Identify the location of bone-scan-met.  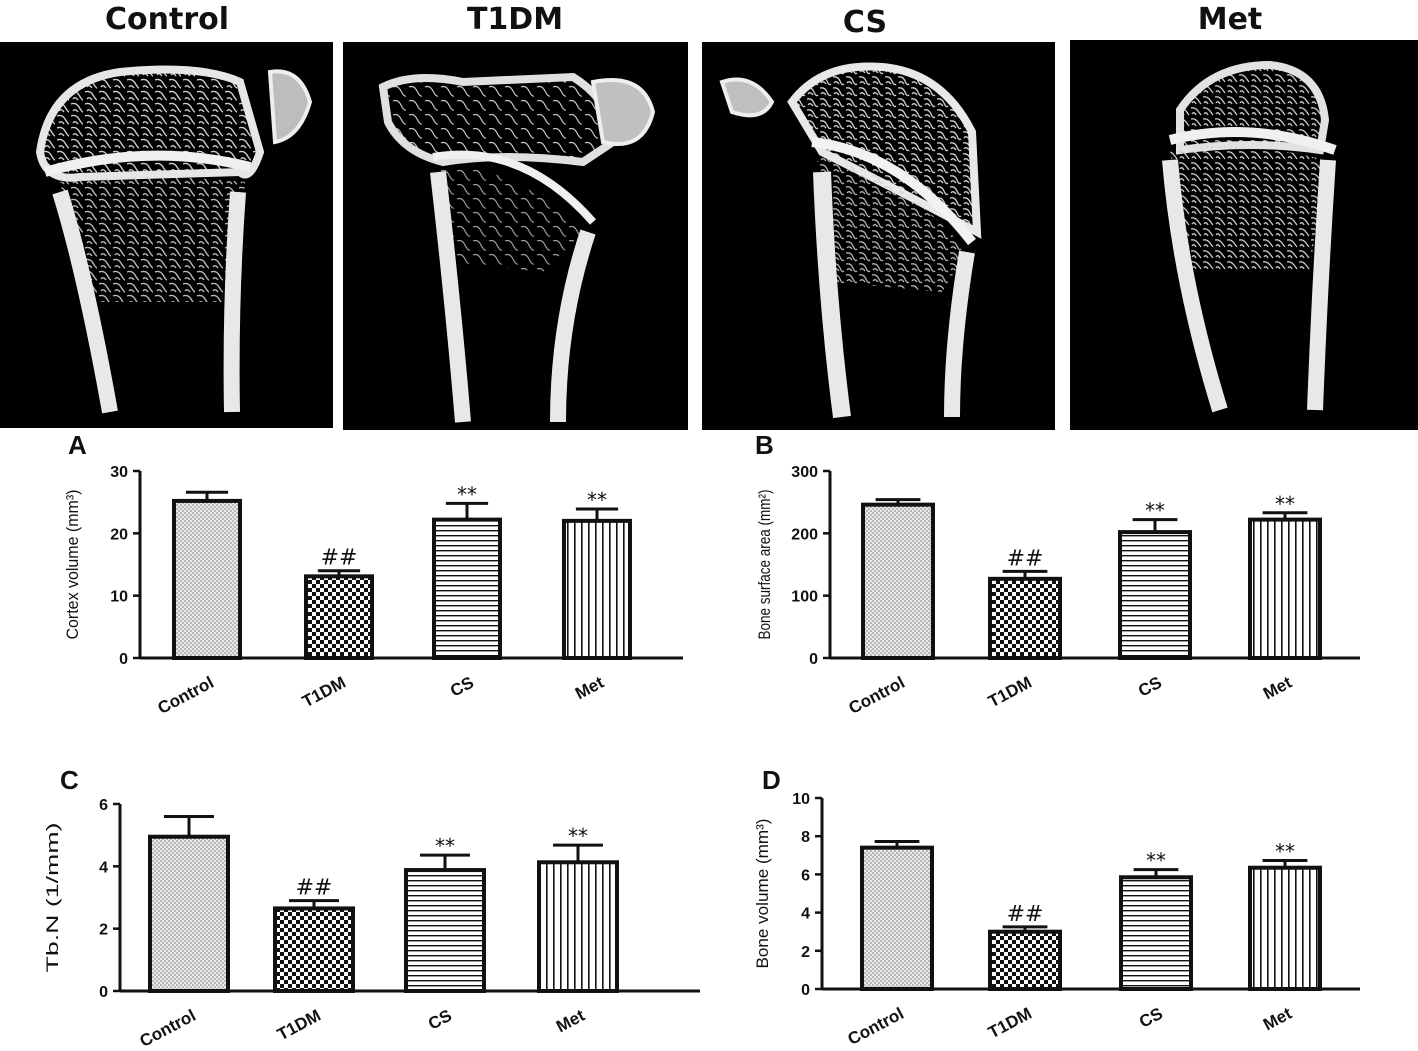
(1249, 236).